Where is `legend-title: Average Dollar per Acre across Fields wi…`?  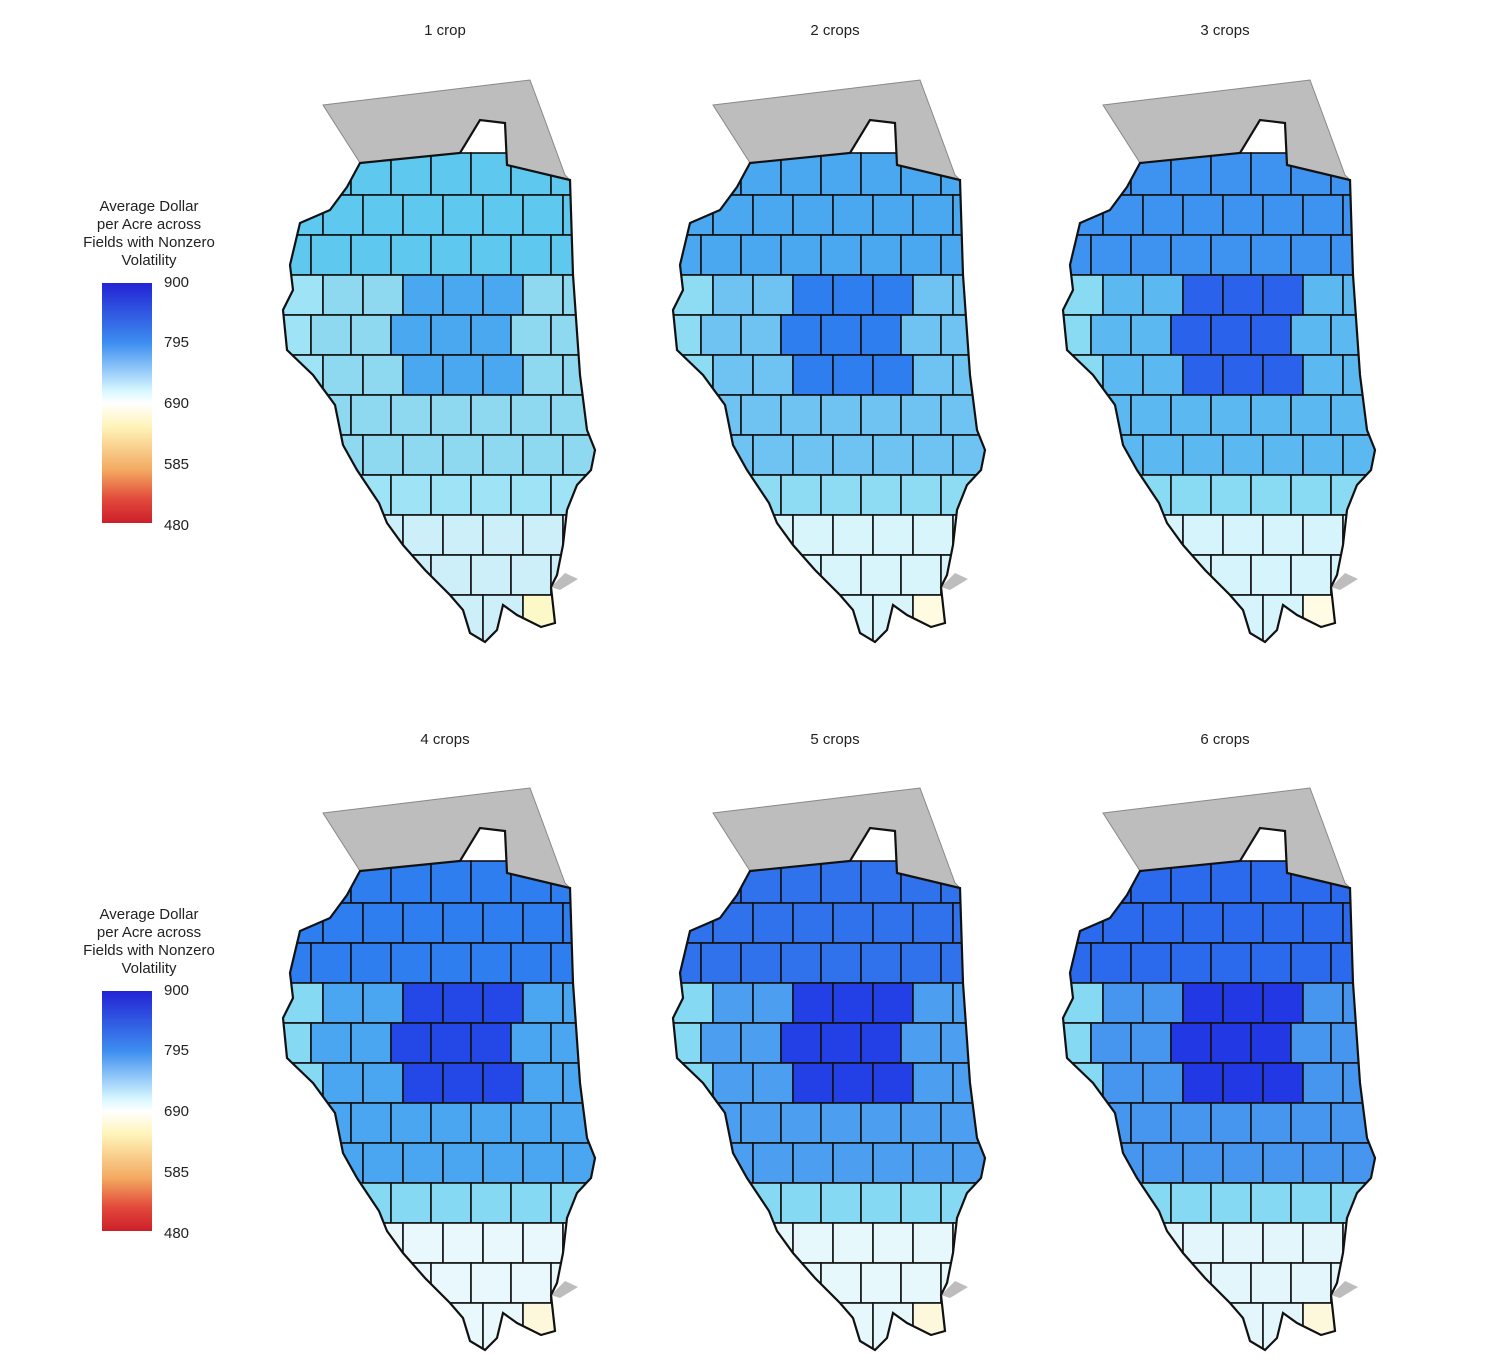
legend-title: Average Dollar per Acre across Fields wi… is located at coordinates (149, 941).